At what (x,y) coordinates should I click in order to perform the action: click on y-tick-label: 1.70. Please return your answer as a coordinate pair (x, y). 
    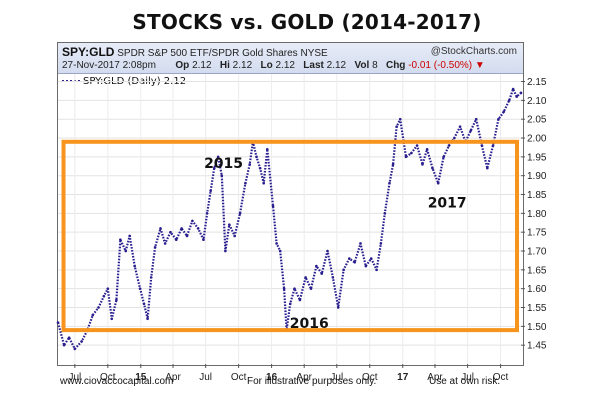
    Looking at the image, I should click on (537, 252).